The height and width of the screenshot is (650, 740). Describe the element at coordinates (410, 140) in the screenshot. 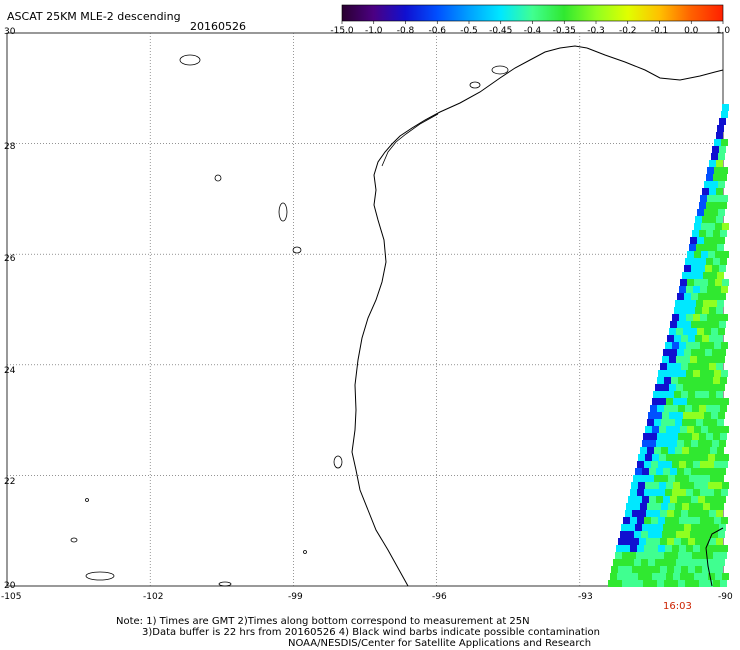

I see `barrier-island` at that location.